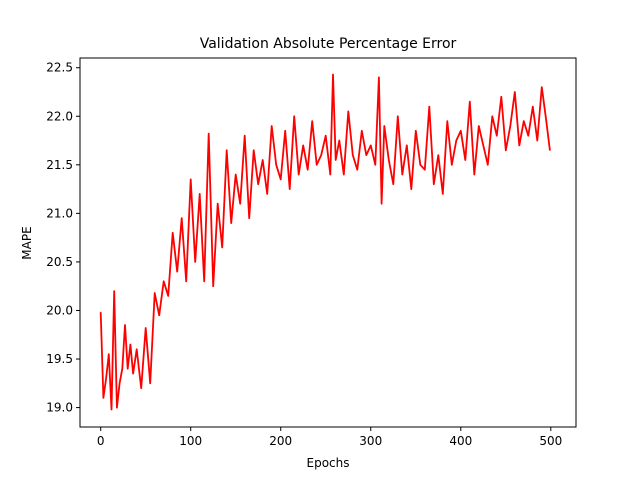 This screenshot has height=480, width=640. What do you see at coordinates (27, 242) in the screenshot?
I see `y-axis-label: MAPE` at bounding box center [27, 242].